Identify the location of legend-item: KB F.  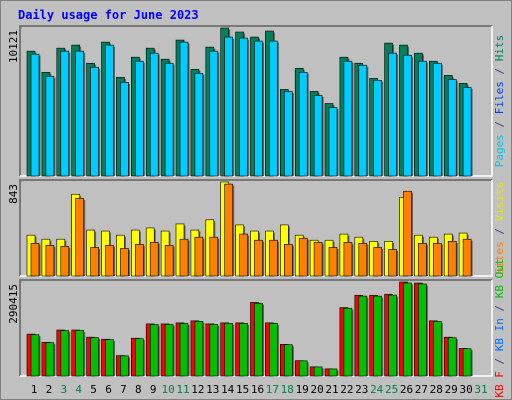
(499, 384).